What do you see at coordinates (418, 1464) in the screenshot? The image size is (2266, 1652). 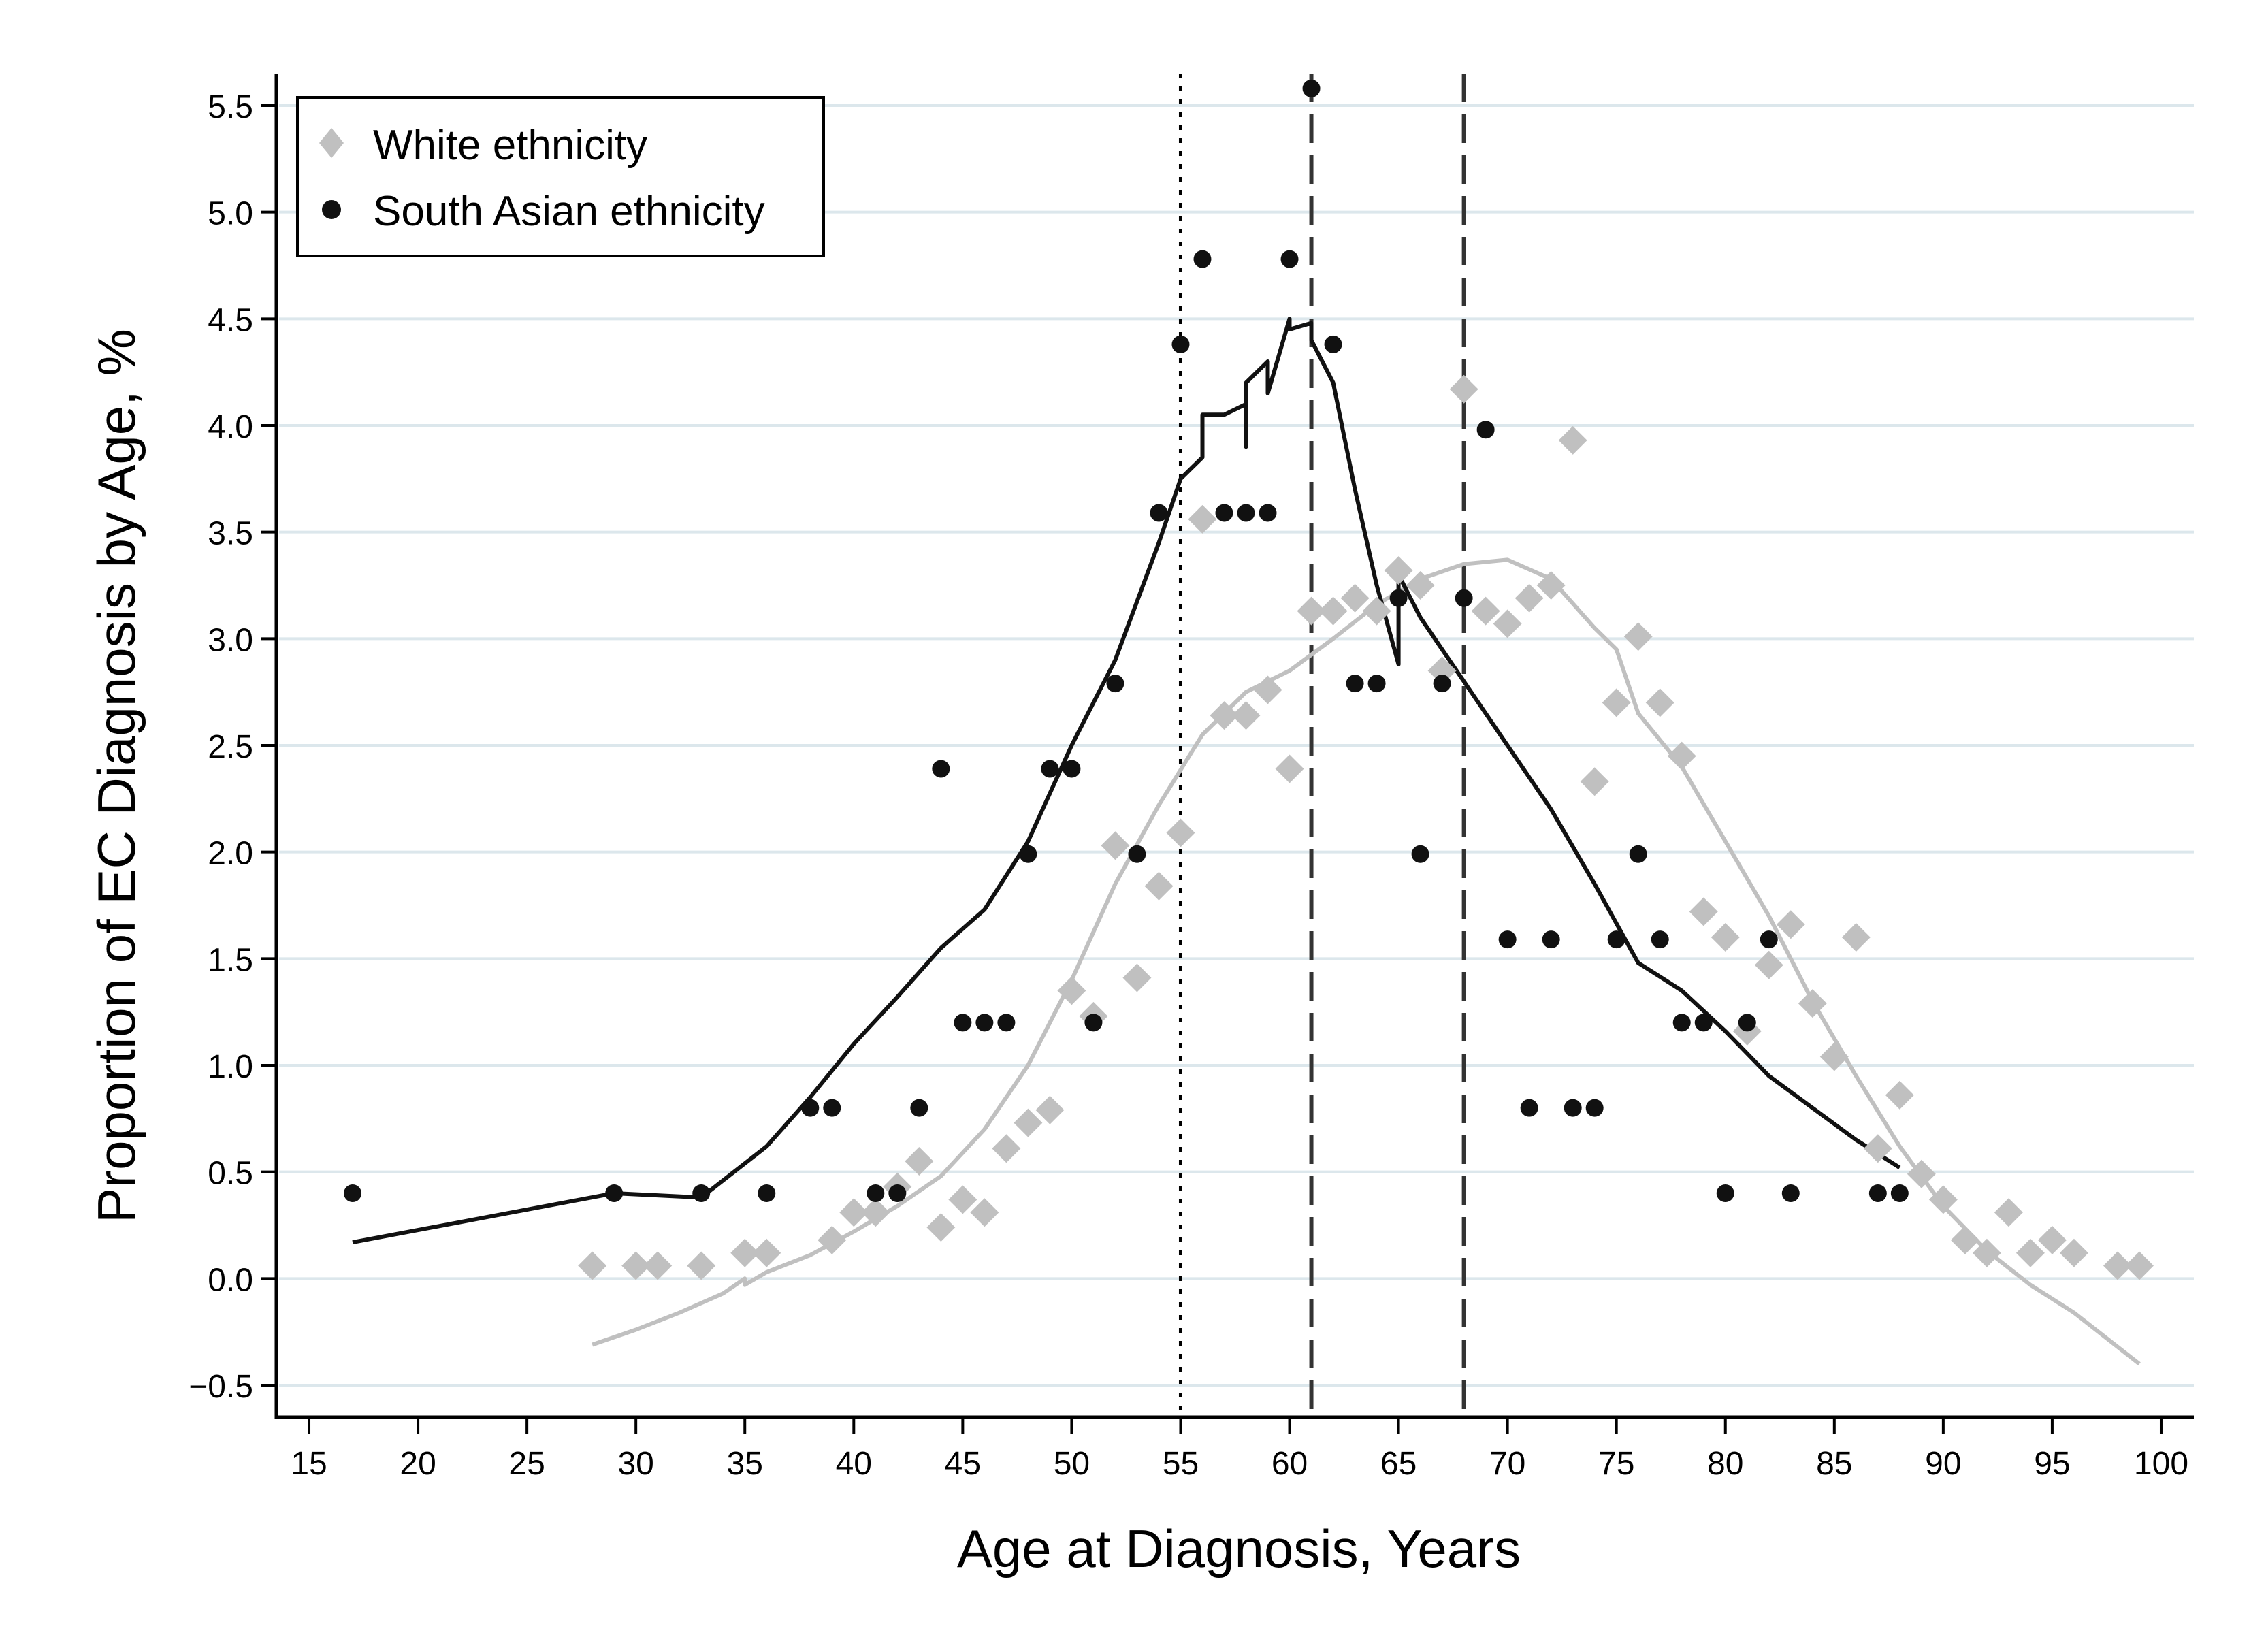 I see `x-tick-label: 20` at bounding box center [418, 1464].